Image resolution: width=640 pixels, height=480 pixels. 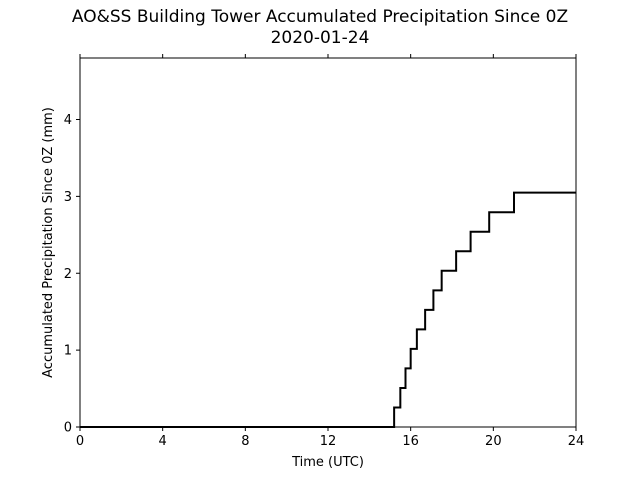 What do you see at coordinates (320, 38) in the screenshot?
I see `chart-subtitle: 2020-01-24` at bounding box center [320, 38].